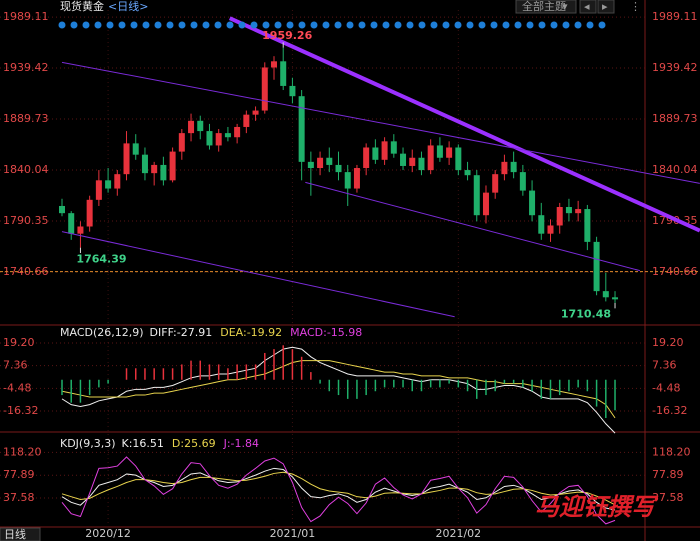 Image resolution: width=700 pixels, height=541 pixels. What do you see at coordinates (88, 443) in the screenshot?
I see `indicator-title: KDJ(9,3,3)` at bounding box center [88, 443].